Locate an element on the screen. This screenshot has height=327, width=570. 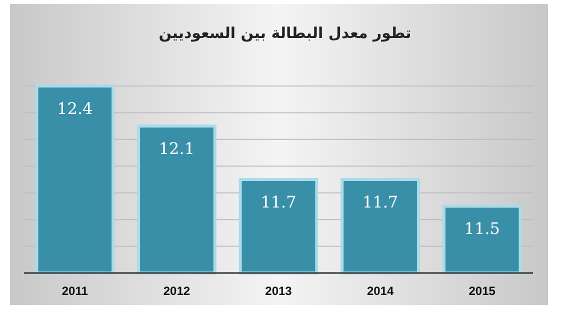
x-tick-label: 2013 is located at coordinates (278, 291).